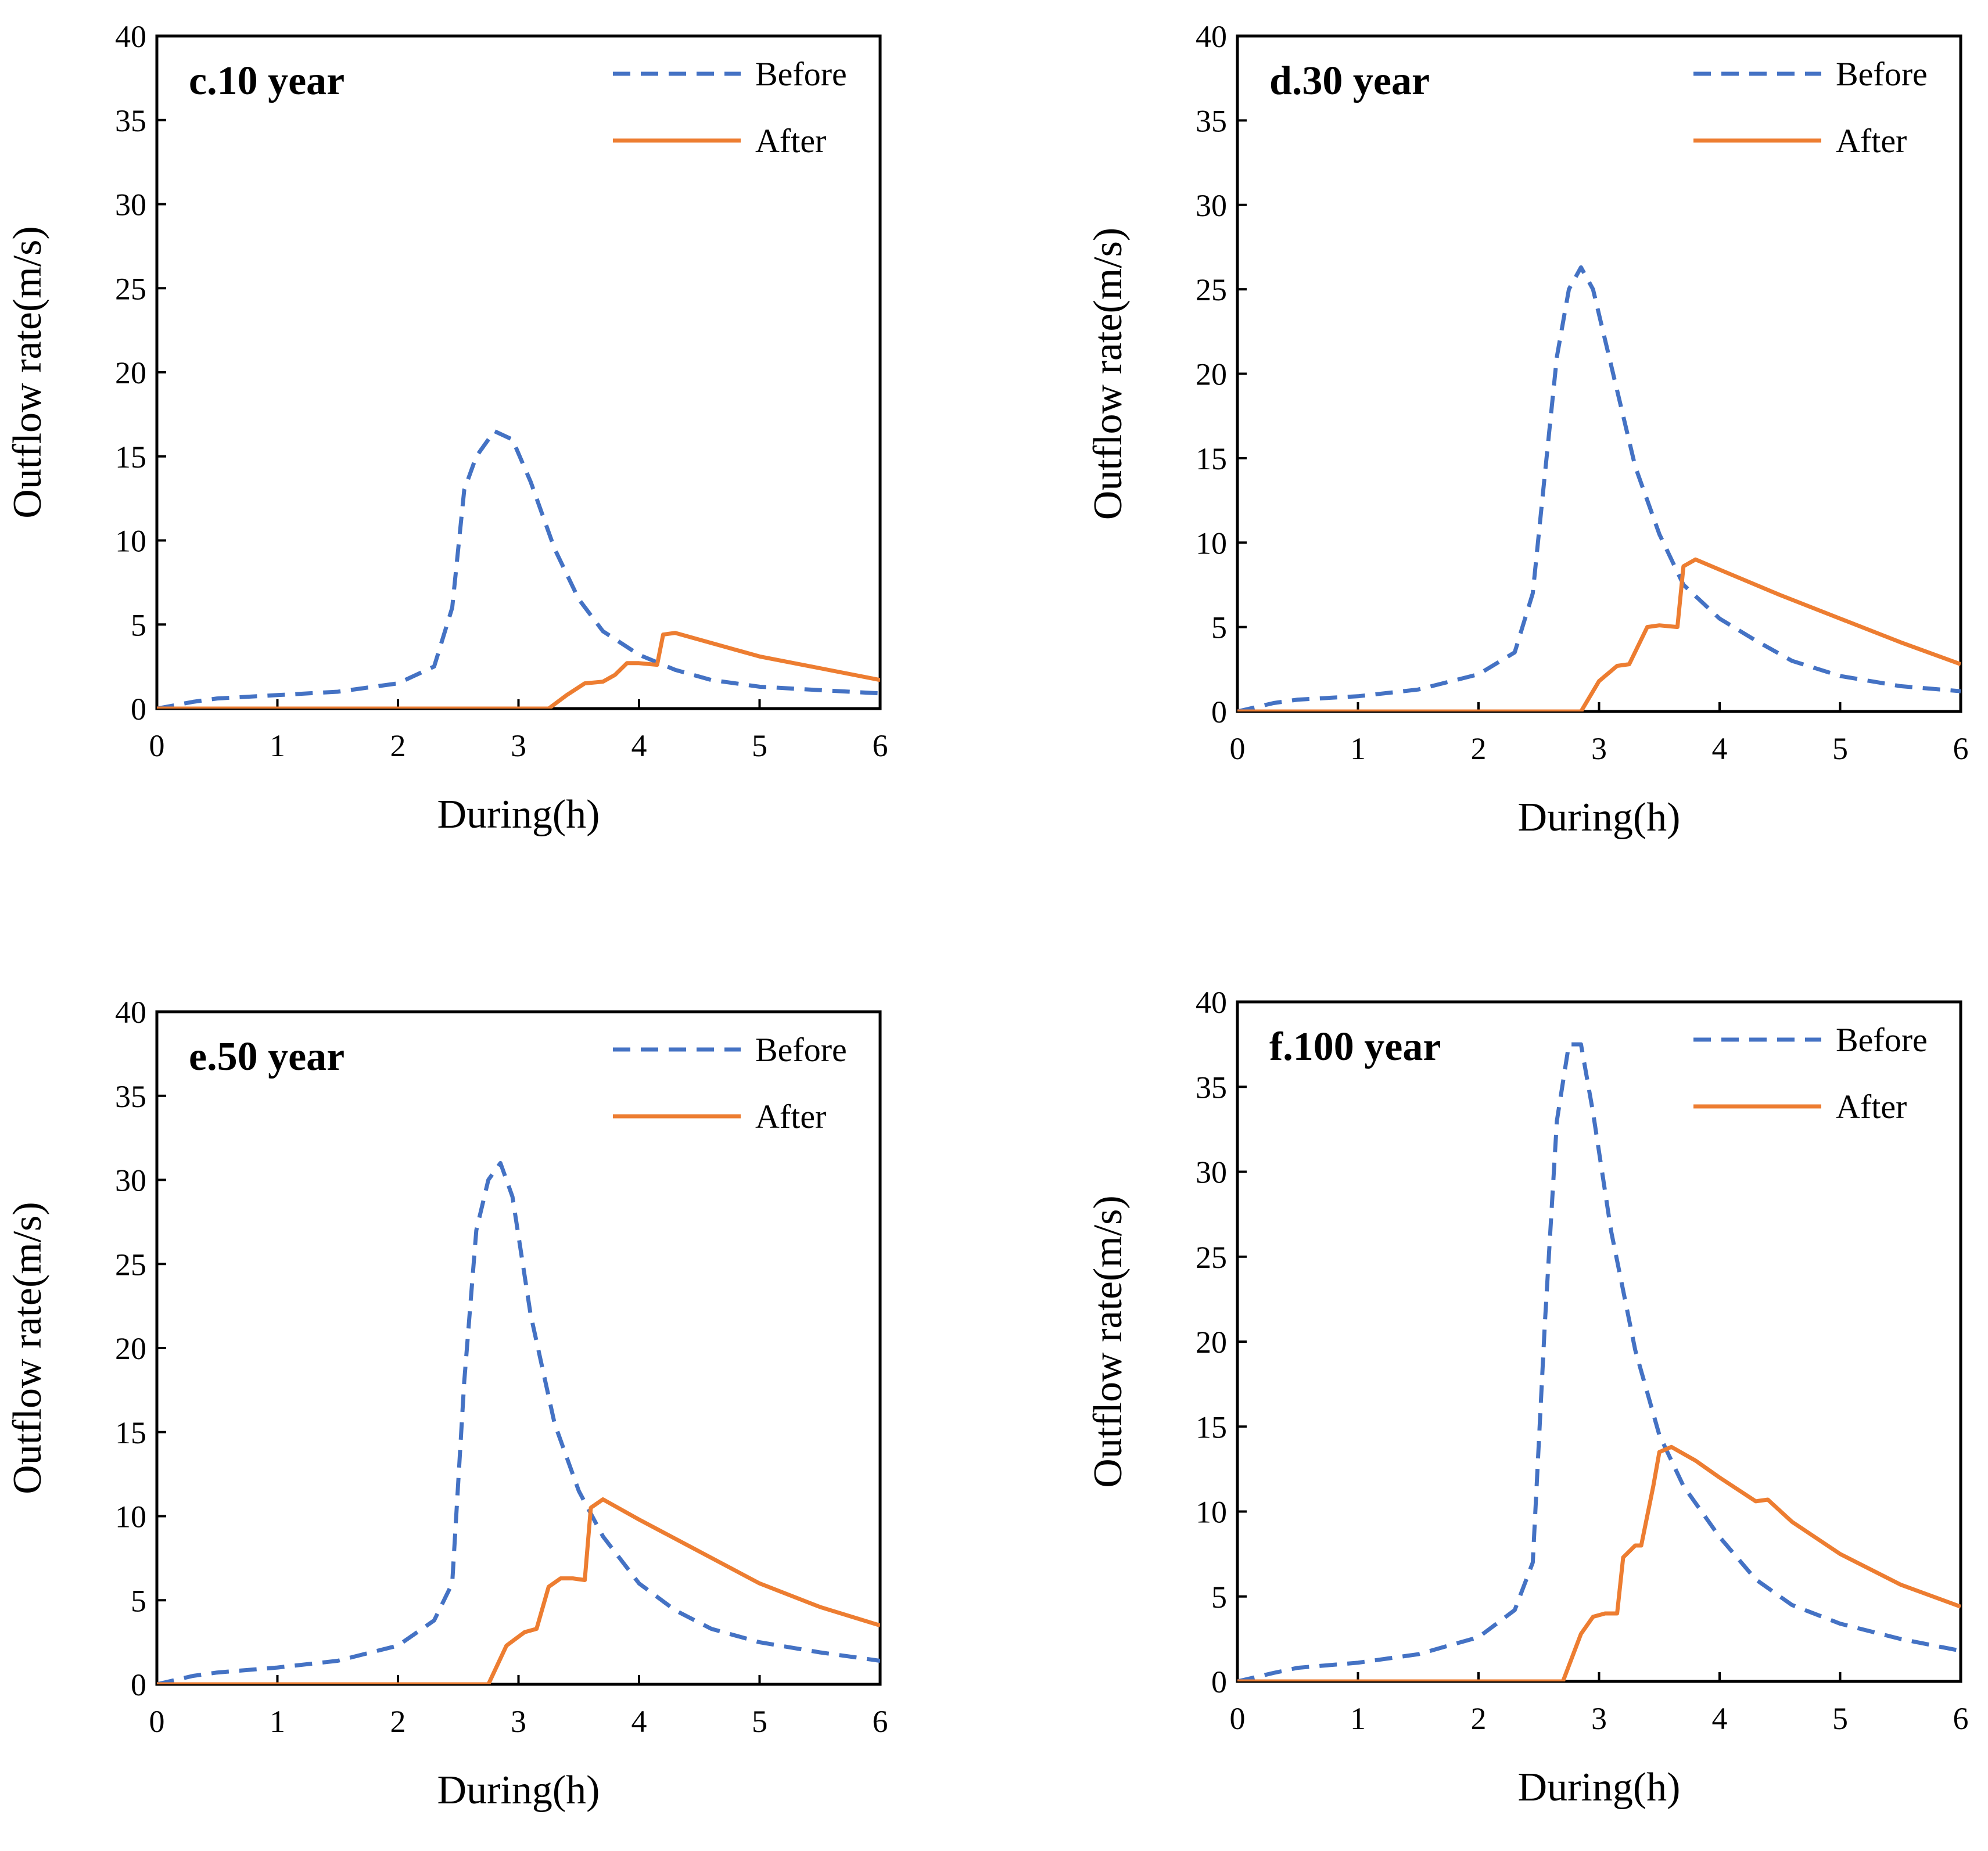 This screenshot has width=1988, height=1851. What do you see at coordinates (267, 1056) in the screenshot?
I see `panel-title: e.50 year` at bounding box center [267, 1056].